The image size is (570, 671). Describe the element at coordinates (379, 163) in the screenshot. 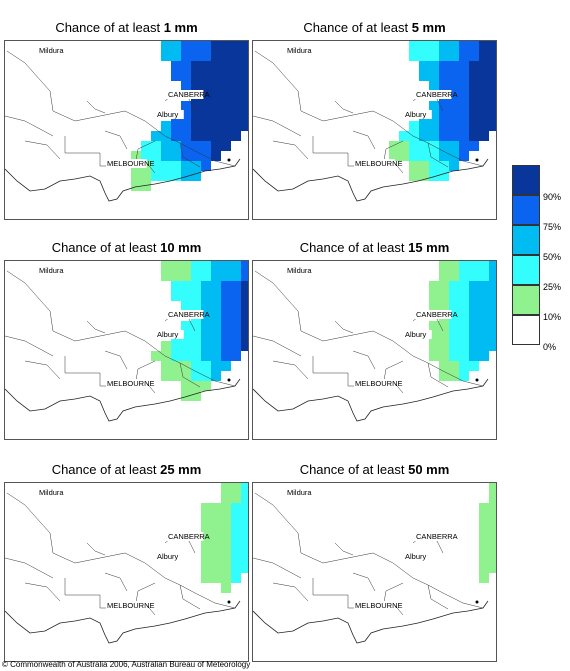

I see `label-melbourne: MELBOURNE` at that location.